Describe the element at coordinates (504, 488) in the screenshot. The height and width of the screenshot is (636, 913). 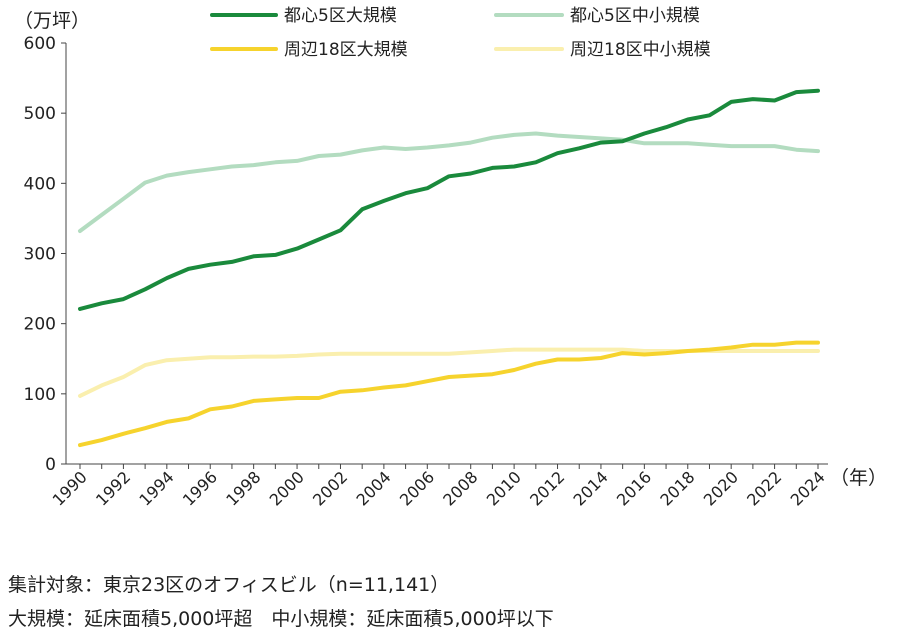
I see `x-tick-label: 2010` at that location.